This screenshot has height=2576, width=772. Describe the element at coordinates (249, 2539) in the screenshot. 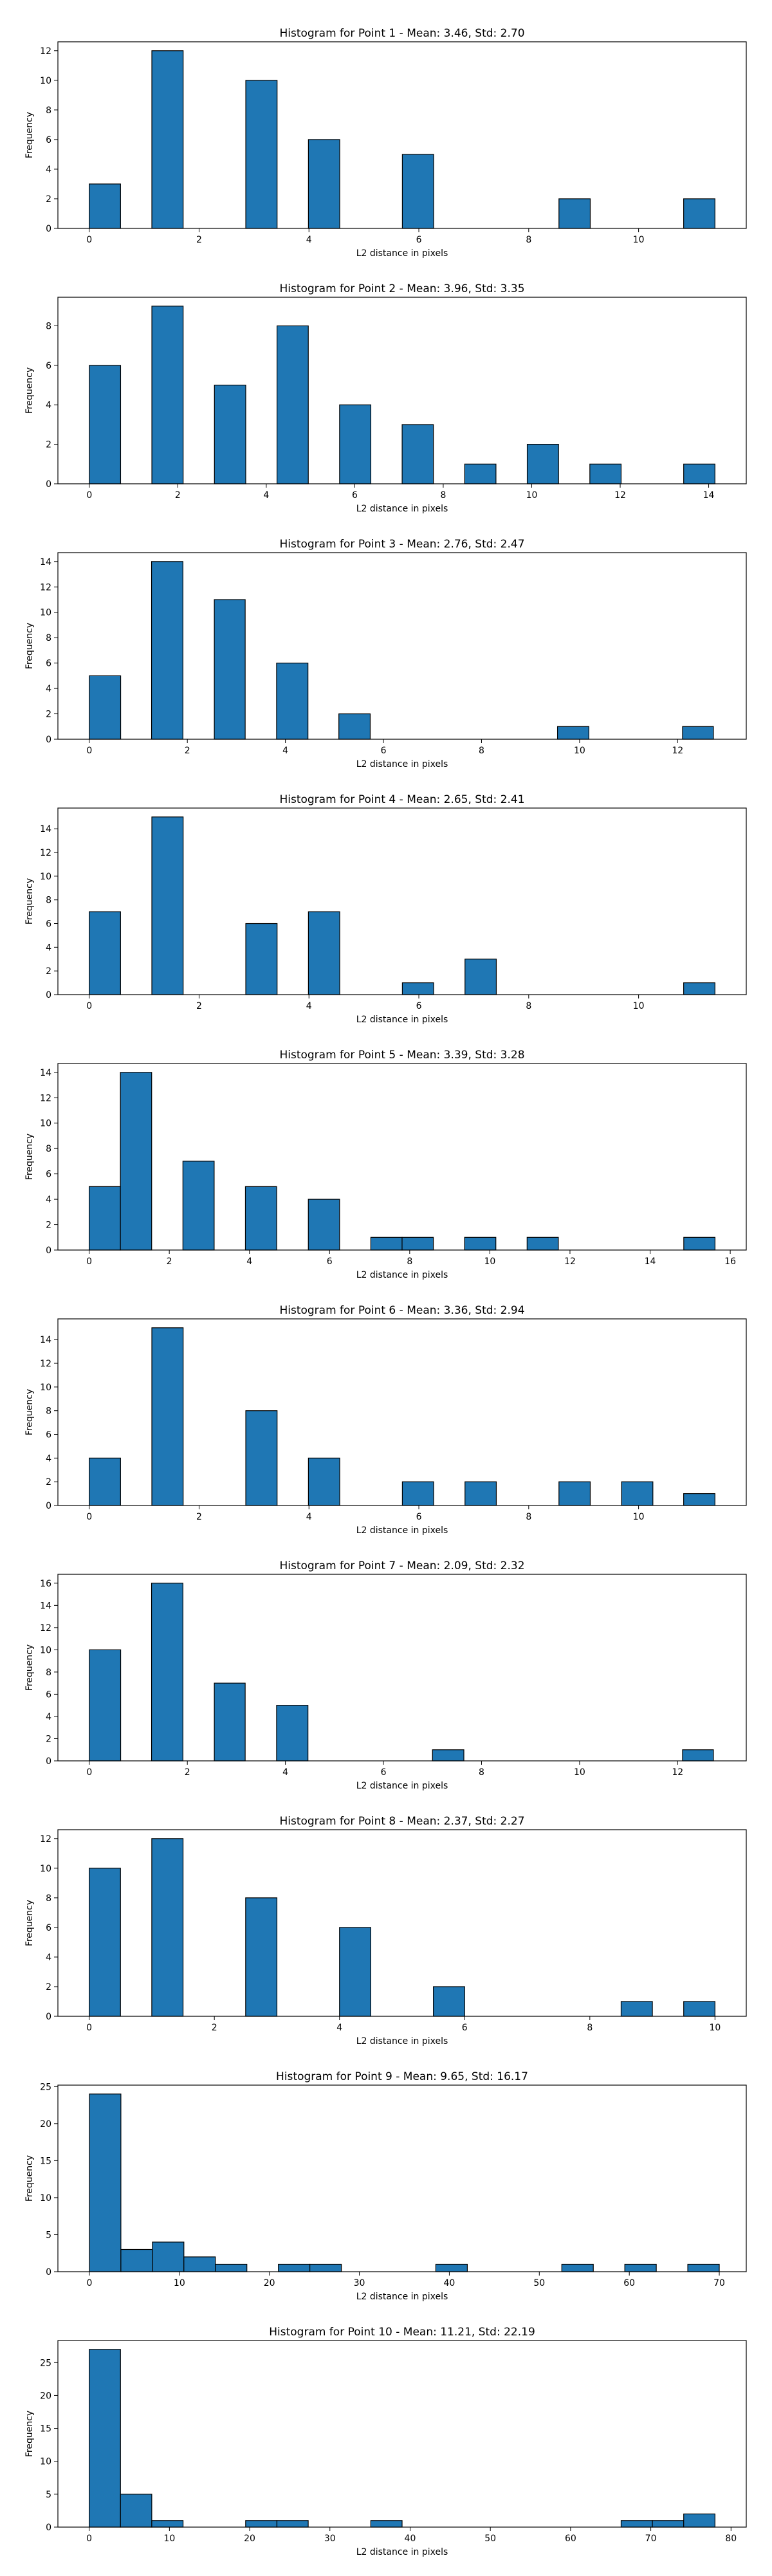

I see `x-tick-label: 20` at that location.